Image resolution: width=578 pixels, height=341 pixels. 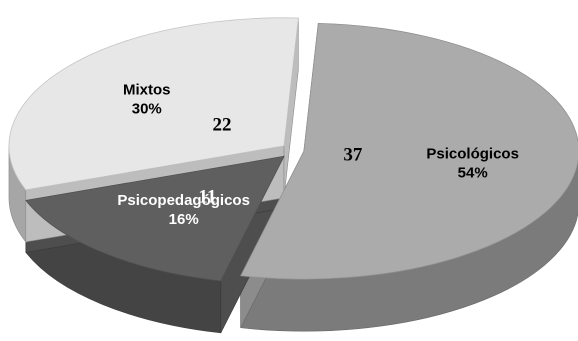 What do you see at coordinates (473, 172) in the screenshot?
I see `slice-percent-0: 54%` at bounding box center [473, 172].